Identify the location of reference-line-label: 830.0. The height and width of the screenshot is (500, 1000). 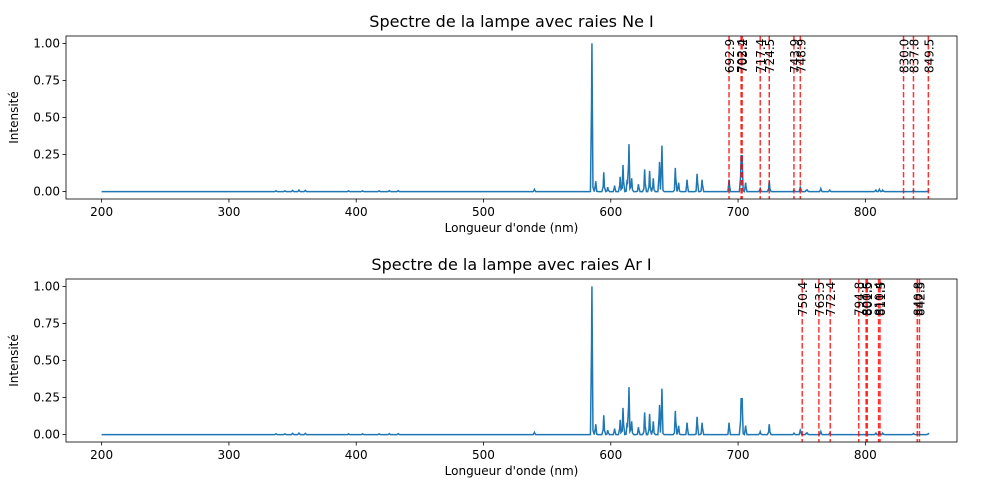
(905, 56).